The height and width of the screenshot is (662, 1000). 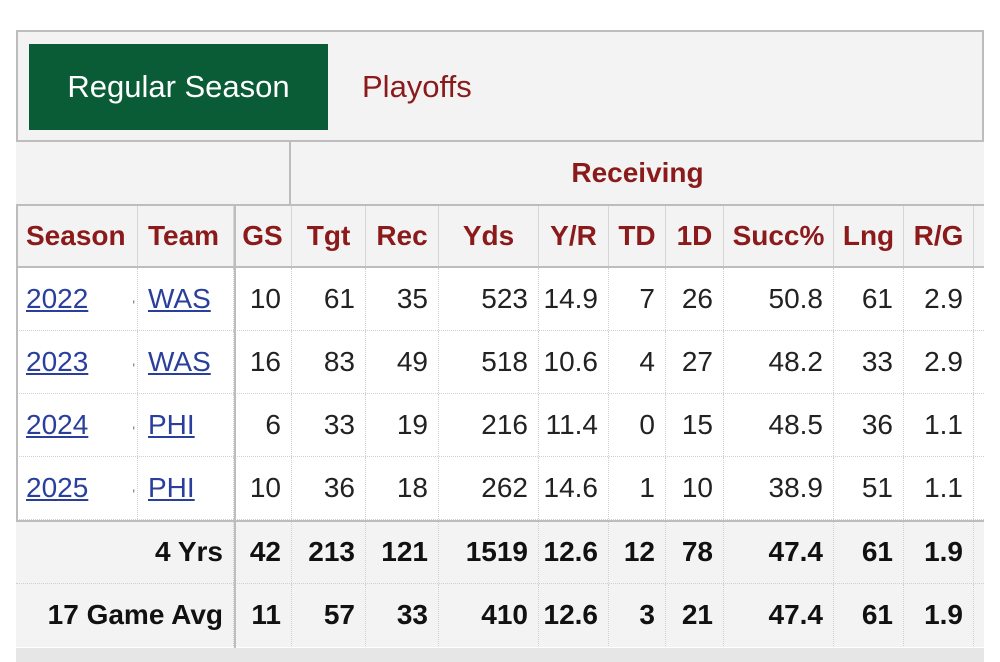 I want to click on col-header-yr: Y/R, so click(x=574, y=236).